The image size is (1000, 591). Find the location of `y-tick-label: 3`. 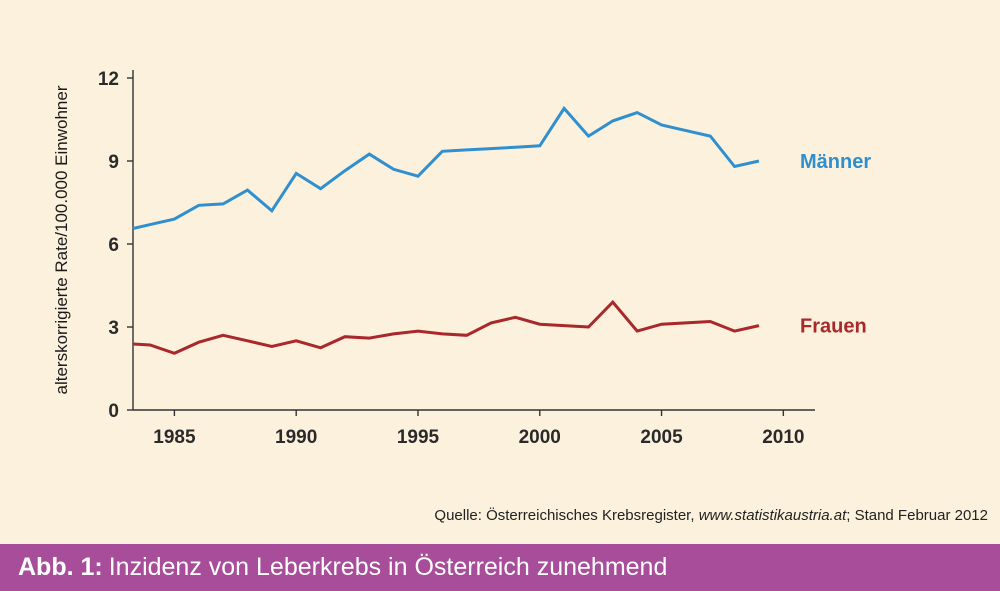

y-tick-label: 3 is located at coordinates (113, 328).